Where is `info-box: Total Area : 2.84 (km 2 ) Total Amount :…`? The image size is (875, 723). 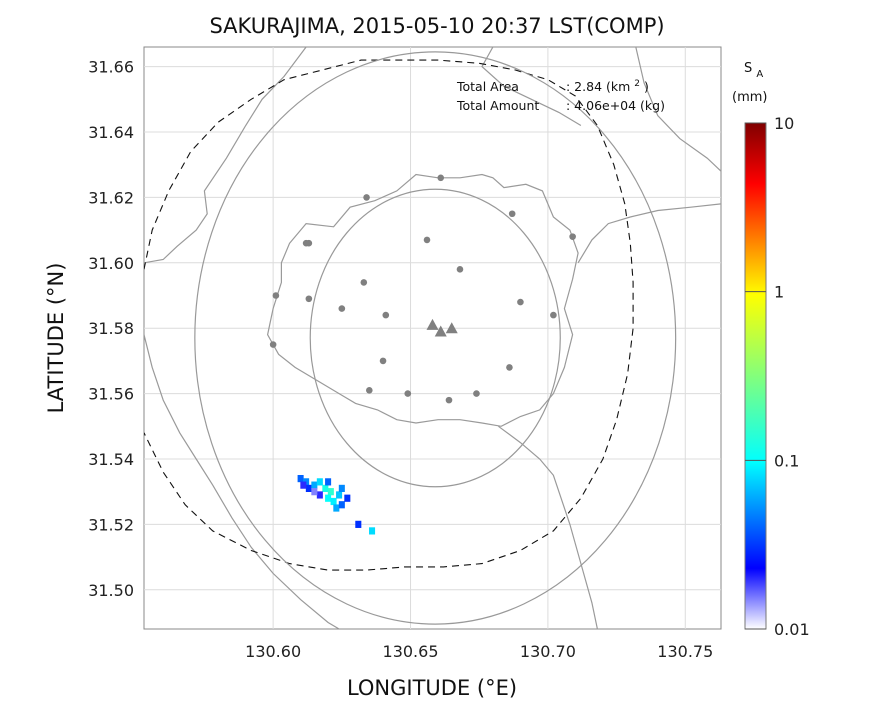
info-box: Total Area : 2.84 (km 2 ) Total Amount :… is located at coordinates (560, 93).